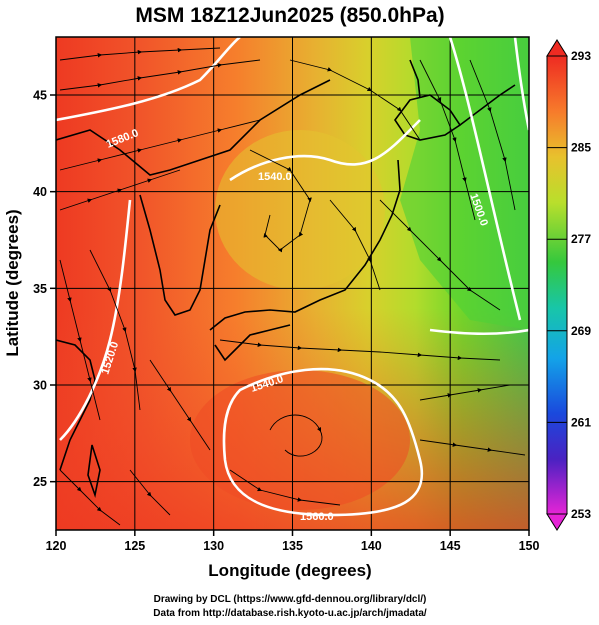 Image resolution: width=599 pixels, height=625 pixels. Describe the element at coordinates (40, 386) in the screenshot. I see `y-tick-label: 30` at that location.